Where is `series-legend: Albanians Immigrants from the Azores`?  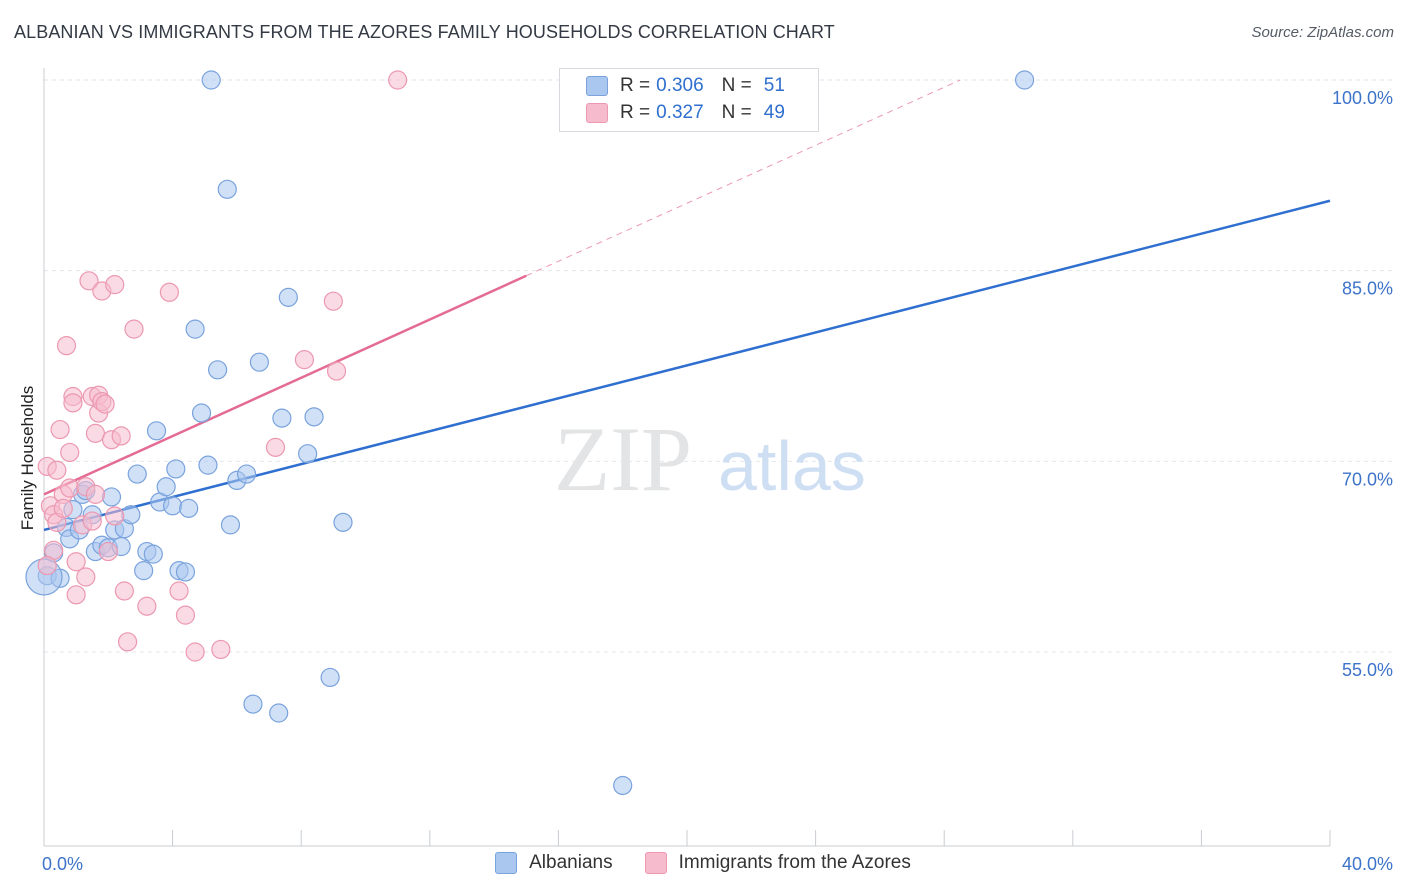 series-legend: Albanians Immigrants from the Azores is located at coordinates (703, 863).